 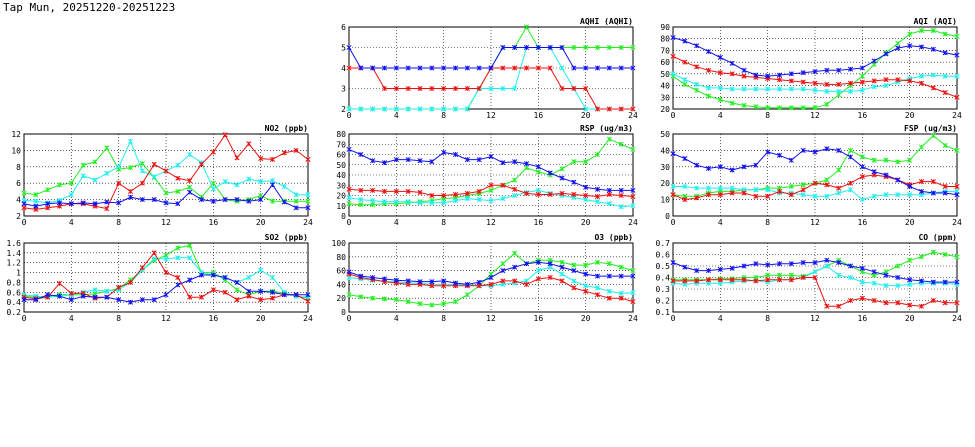 I want to click on x-tick-label: 20, so click(x=261, y=222).